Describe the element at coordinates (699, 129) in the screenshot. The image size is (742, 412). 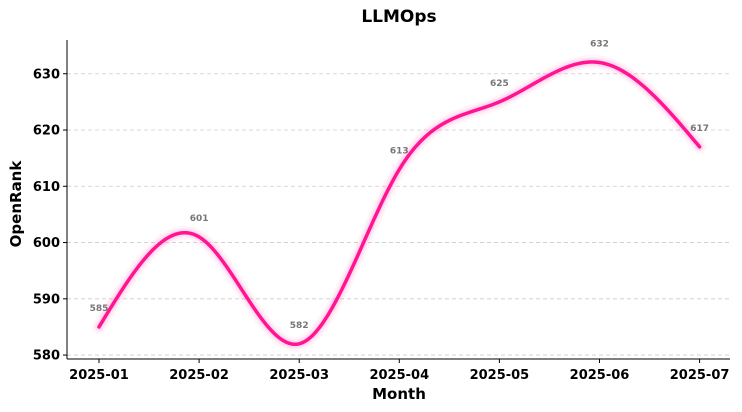
I see `data-label: 617` at that location.